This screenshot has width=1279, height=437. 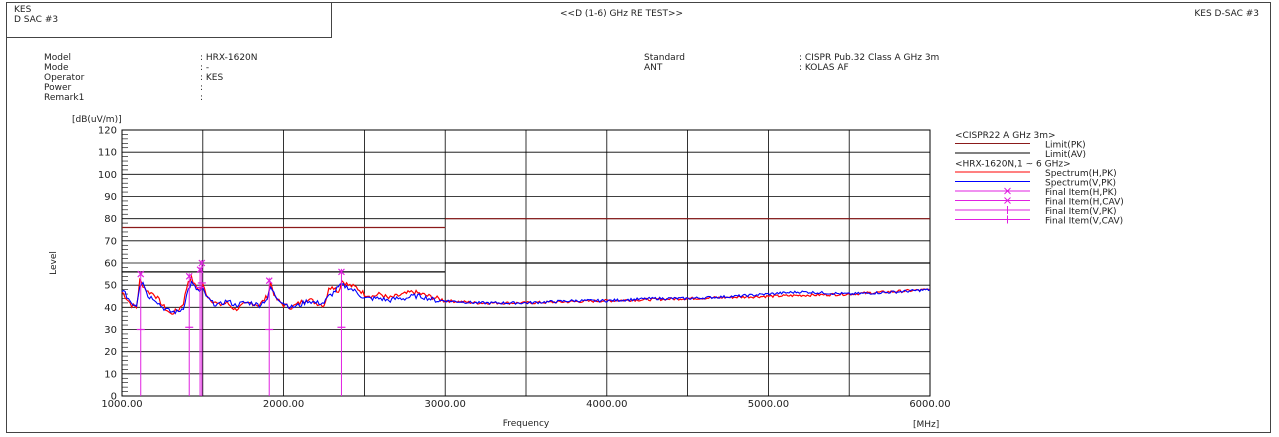 I want to click on x-tick-label: 5000.00, so click(x=768, y=404).